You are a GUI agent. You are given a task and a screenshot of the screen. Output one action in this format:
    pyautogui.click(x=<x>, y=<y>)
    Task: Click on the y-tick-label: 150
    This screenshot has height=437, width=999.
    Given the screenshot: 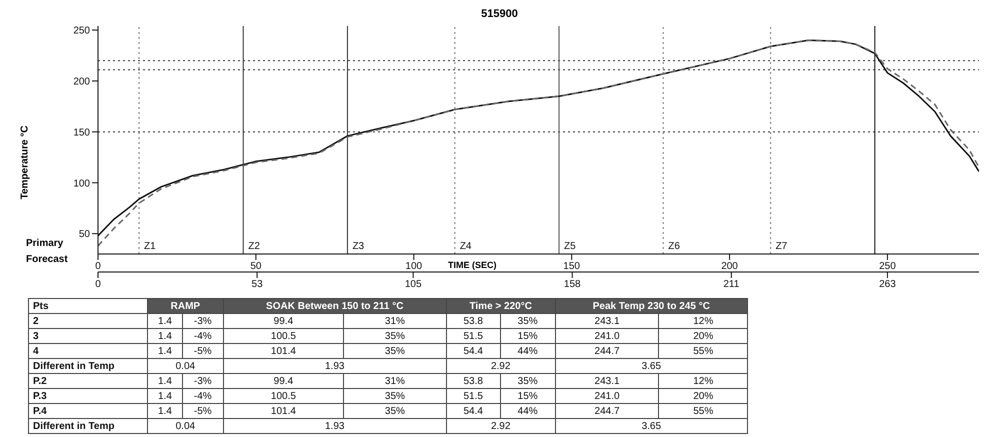 What is the action you would take?
    pyautogui.click(x=81, y=132)
    